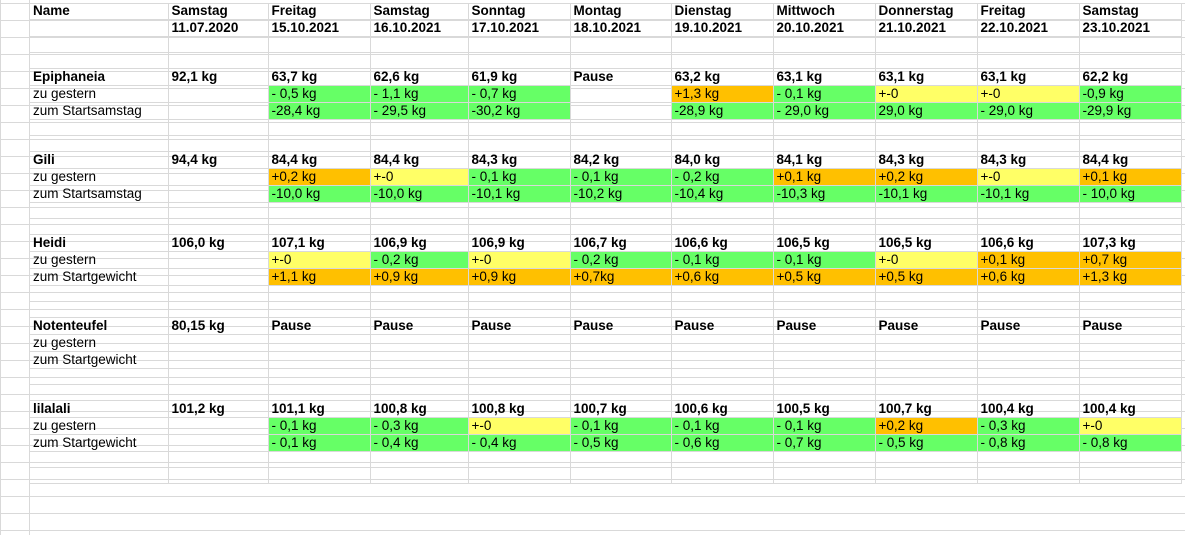 This screenshot has height=535, width=1185. Describe the element at coordinates (419, 28) in the screenshot. I see `date-header-cell: 16.10.2021` at that location.